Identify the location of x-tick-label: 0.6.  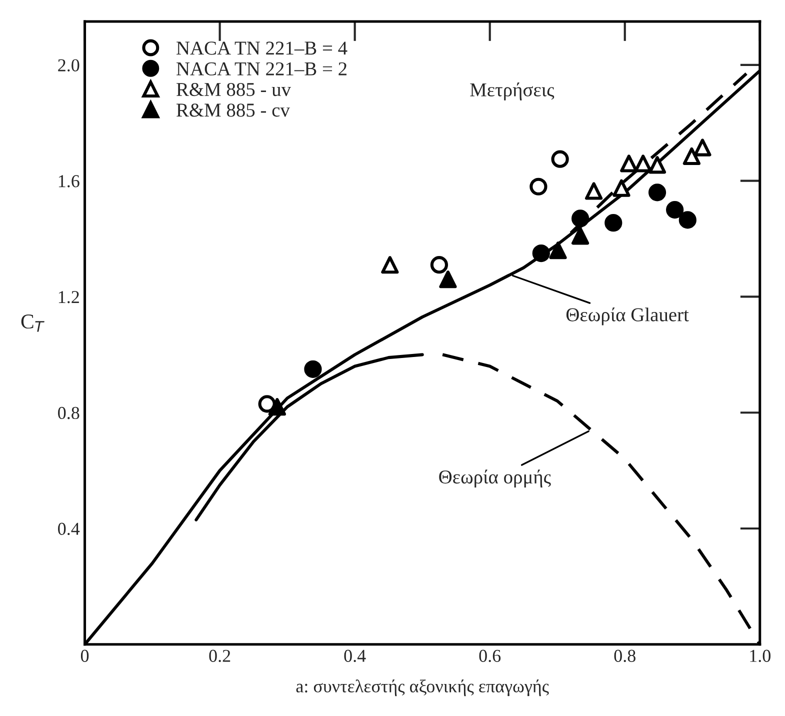
(490, 656).